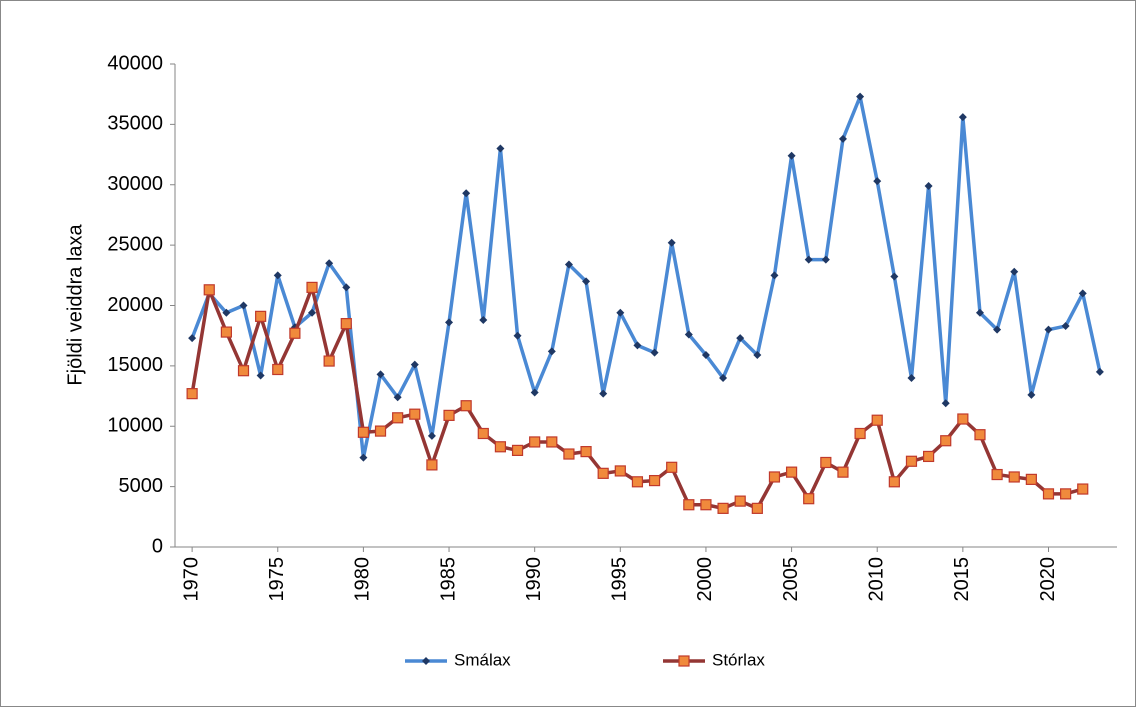  I want to click on x-tick-label: 2005, so click(791, 579).